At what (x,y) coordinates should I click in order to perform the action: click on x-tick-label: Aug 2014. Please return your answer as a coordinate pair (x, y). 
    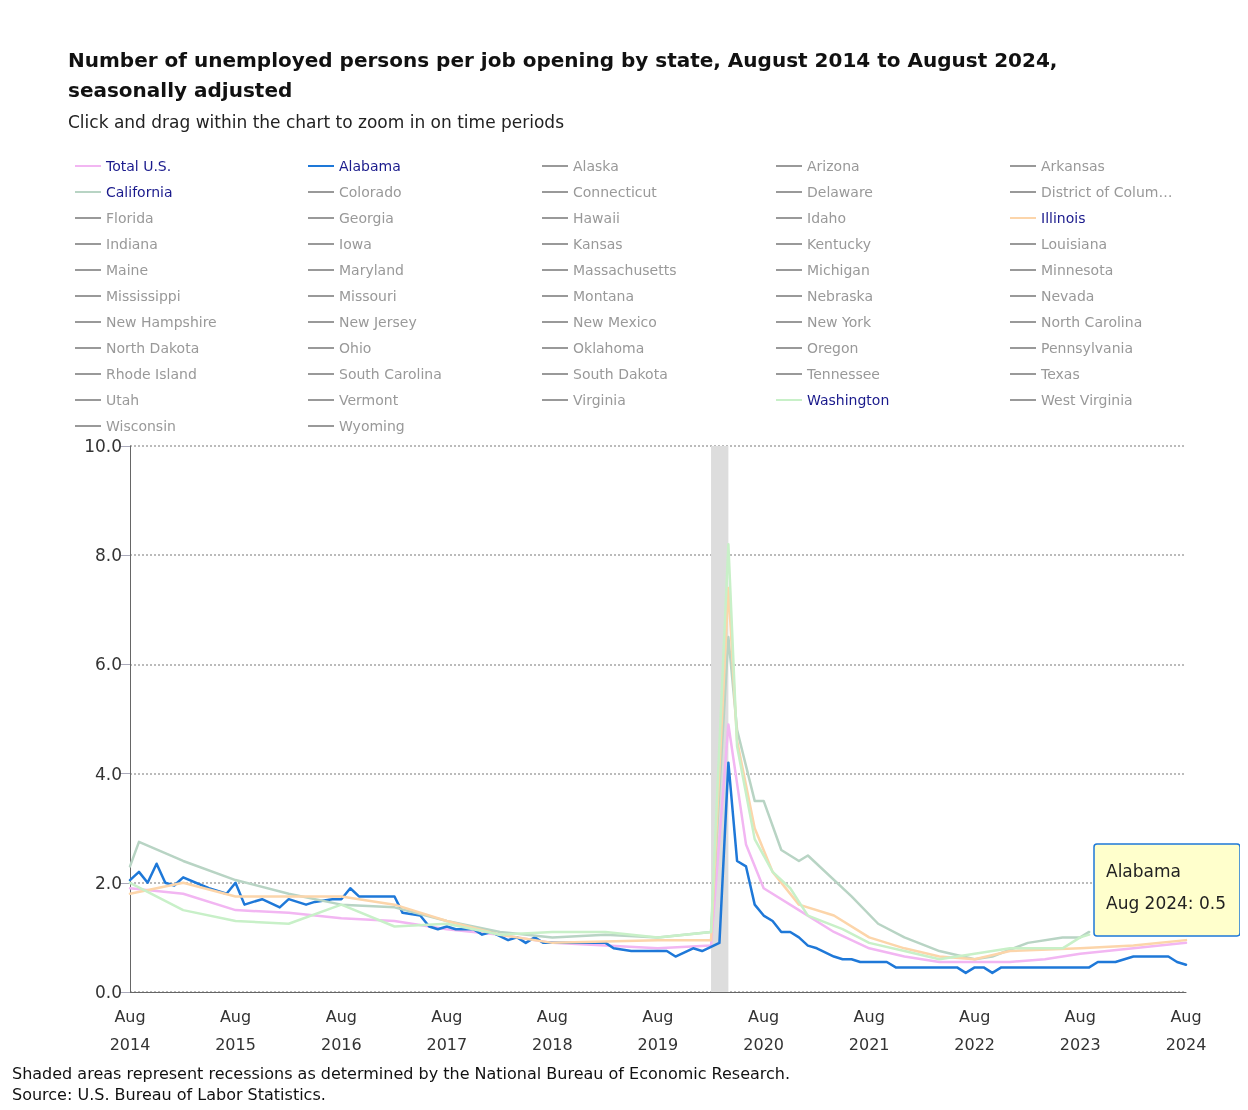
    Looking at the image, I should click on (130, 1030).